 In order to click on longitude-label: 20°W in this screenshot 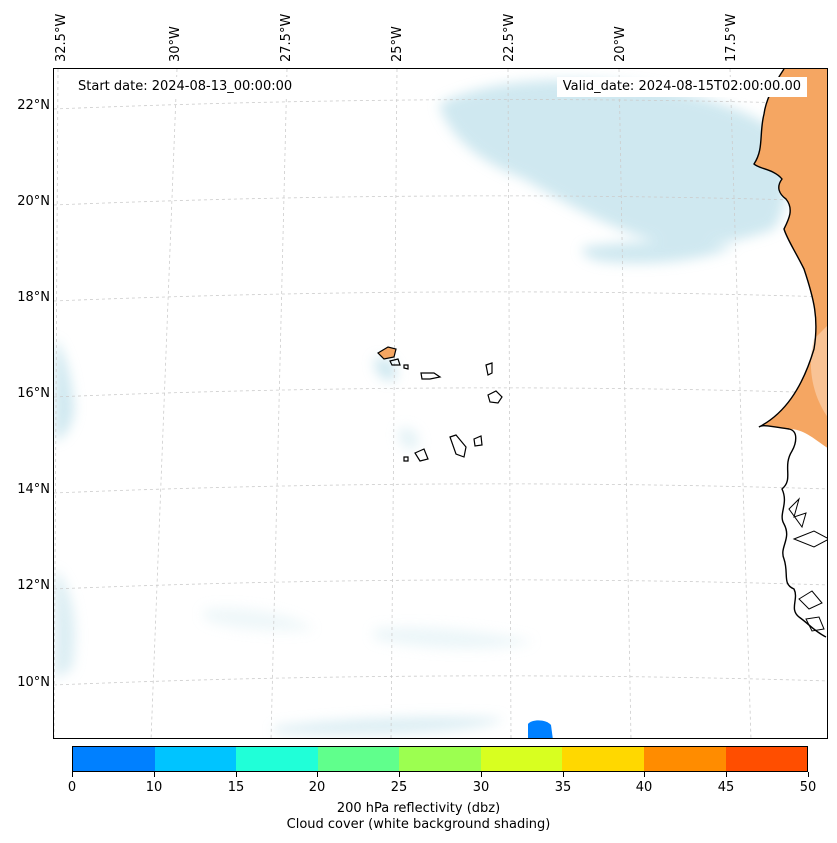, I will do `click(620, 44)`.